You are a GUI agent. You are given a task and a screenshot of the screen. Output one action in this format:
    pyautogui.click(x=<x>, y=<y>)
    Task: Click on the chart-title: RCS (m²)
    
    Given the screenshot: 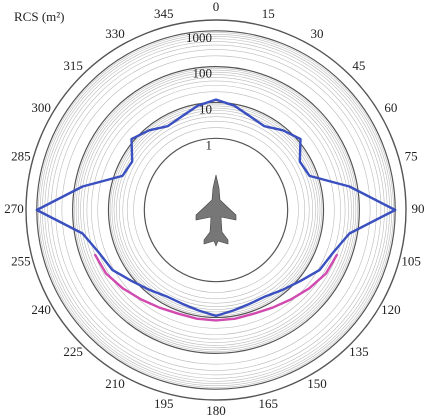 What is the action you would take?
    pyautogui.click(x=39, y=16)
    